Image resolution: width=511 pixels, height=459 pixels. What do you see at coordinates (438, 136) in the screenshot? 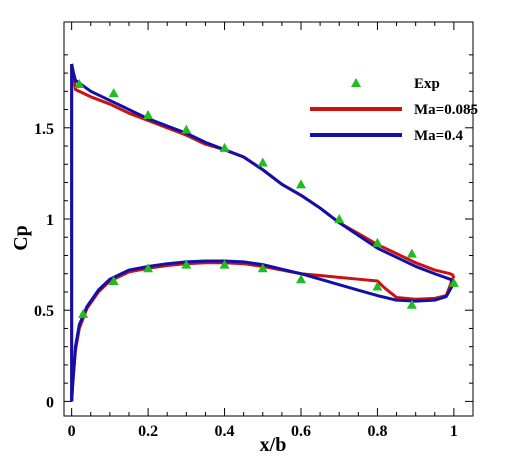
I see `legend-label: Ma=0.4` at bounding box center [438, 136].